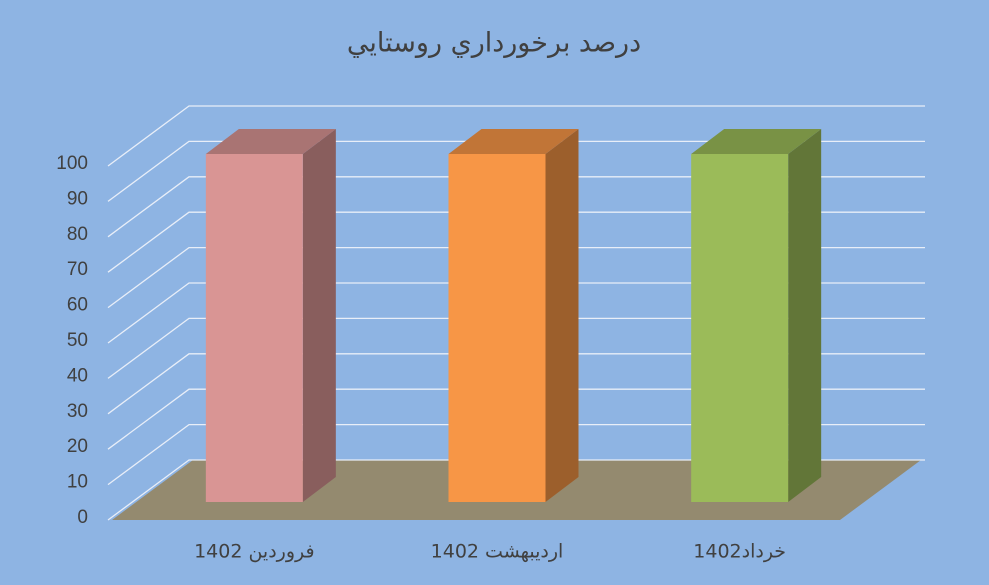 The height and width of the screenshot is (585, 989). What do you see at coordinates (77, 234) in the screenshot?
I see `y-tick-label: 80` at bounding box center [77, 234].